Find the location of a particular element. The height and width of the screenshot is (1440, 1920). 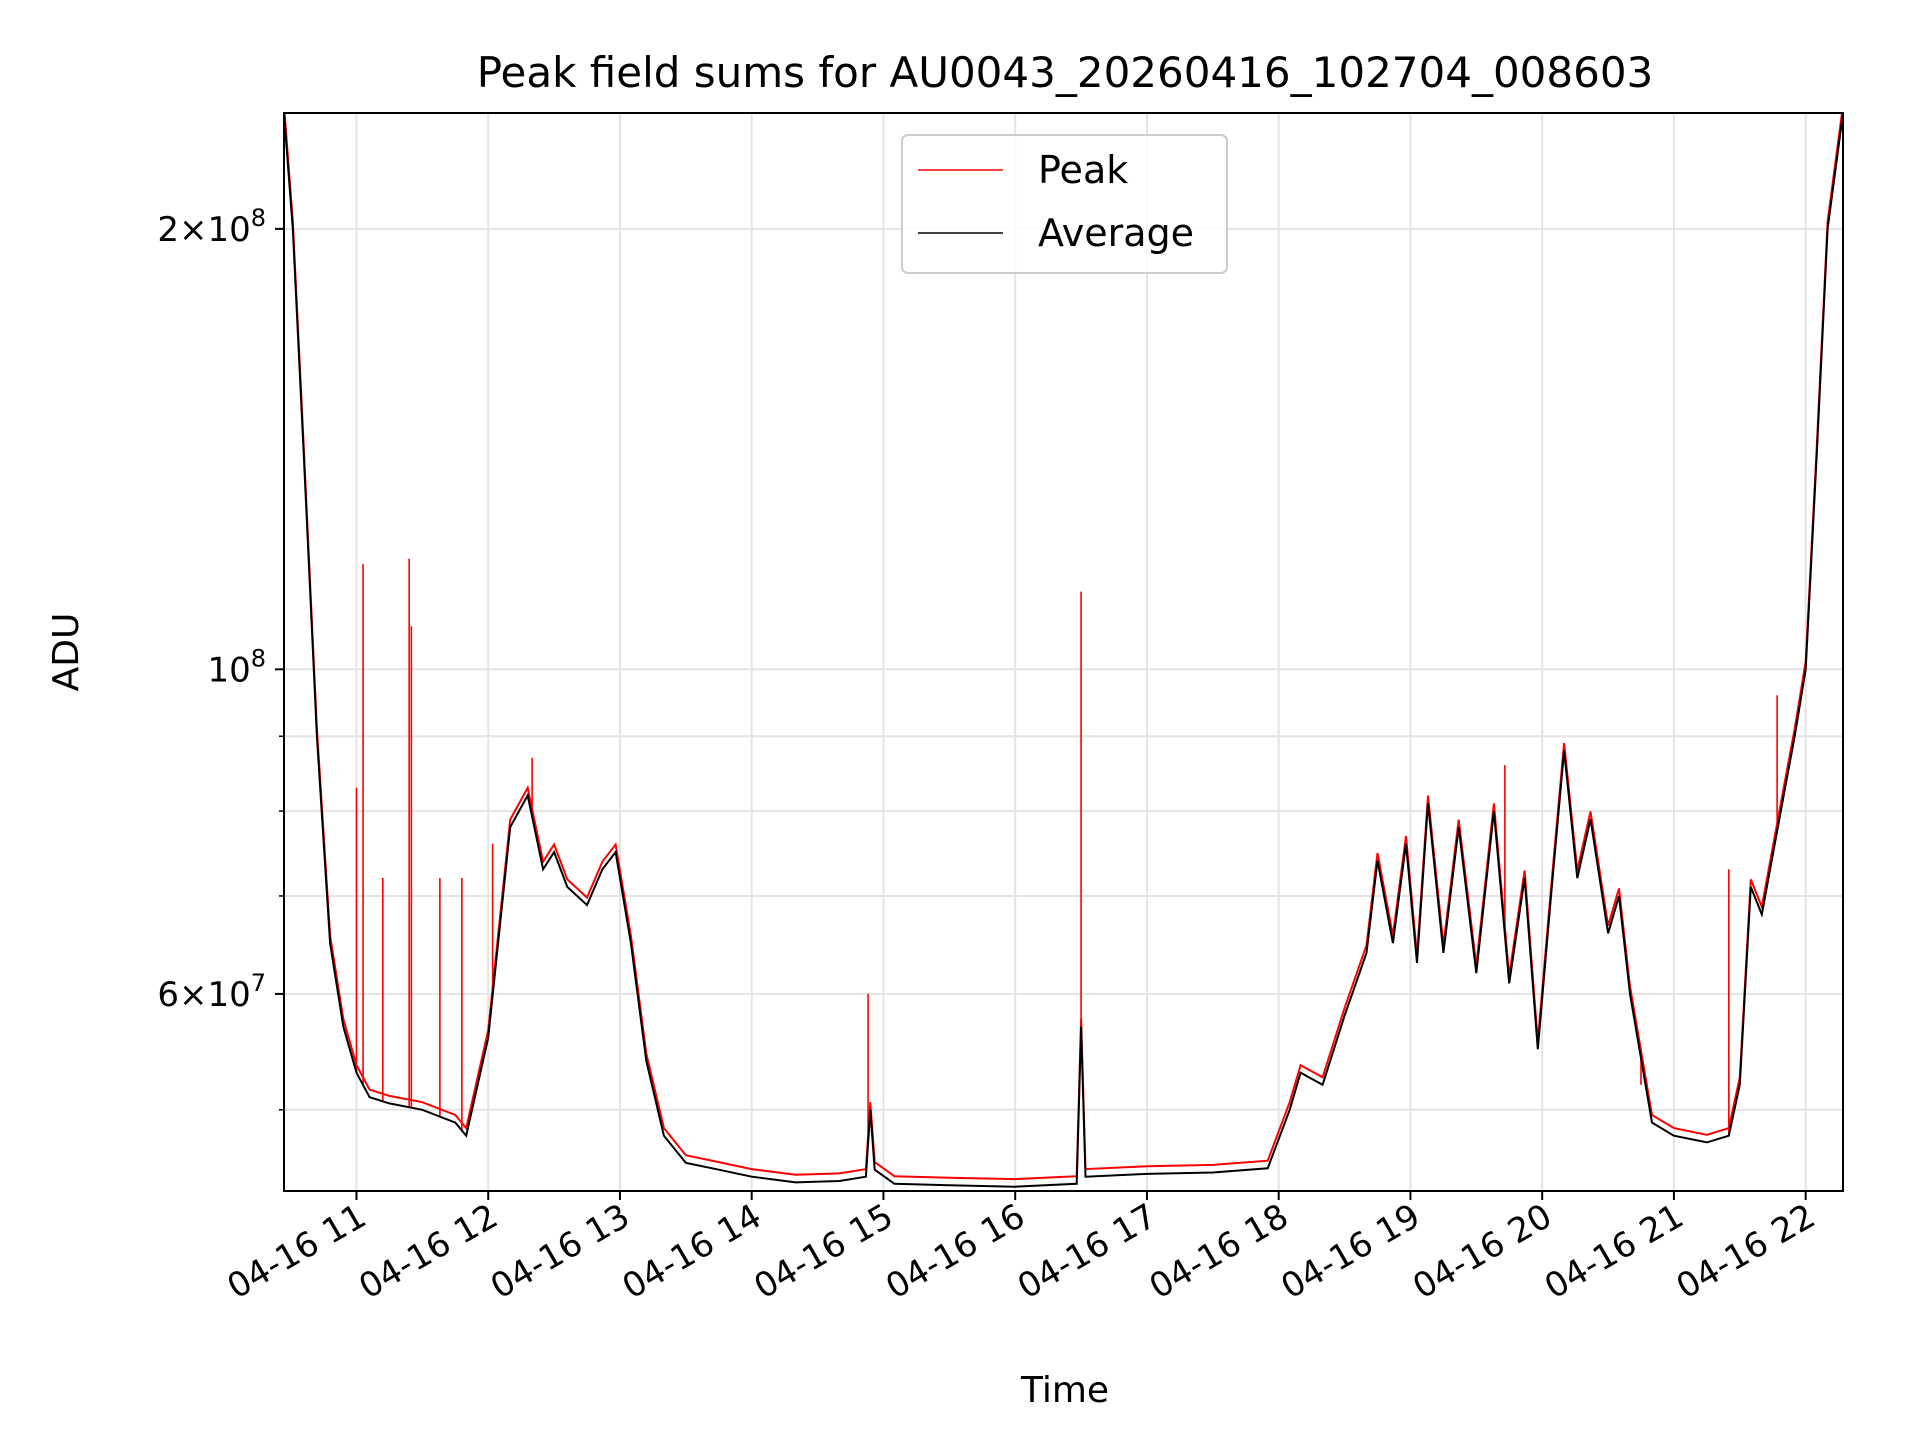

legend-label-average: Average is located at coordinates (1116, 233).